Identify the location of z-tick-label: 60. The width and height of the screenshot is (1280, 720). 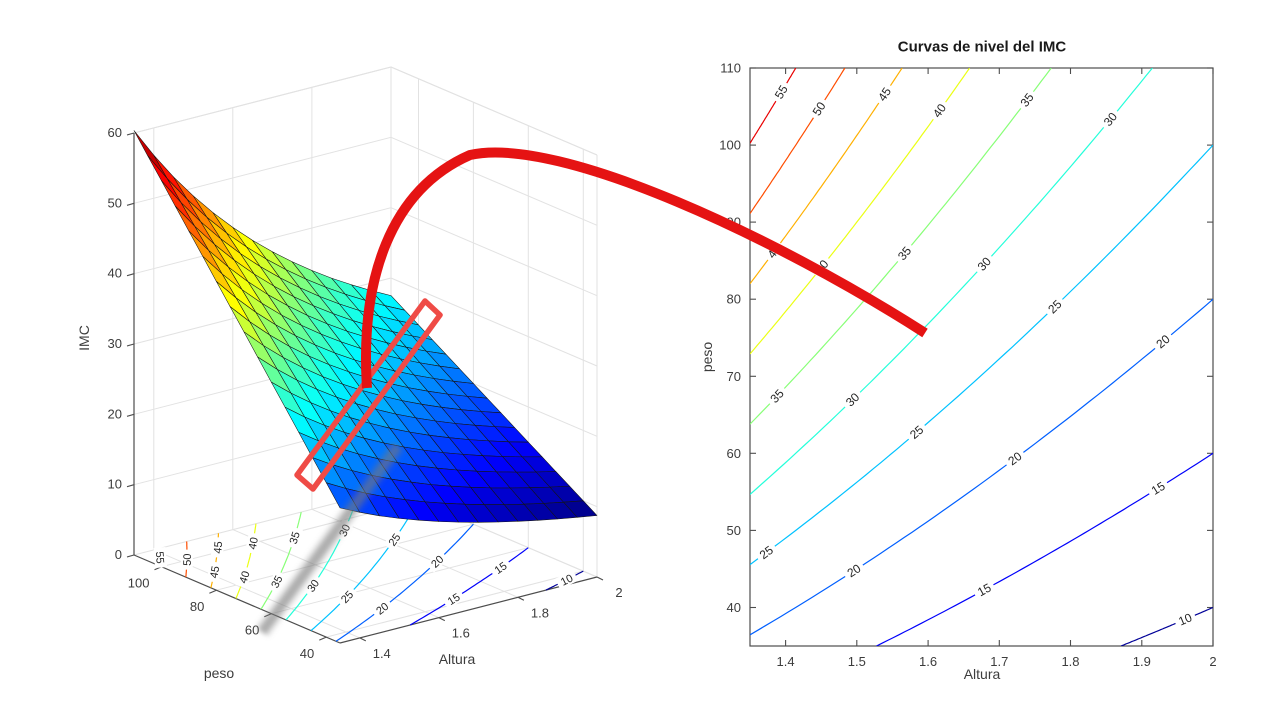
(115, 132).